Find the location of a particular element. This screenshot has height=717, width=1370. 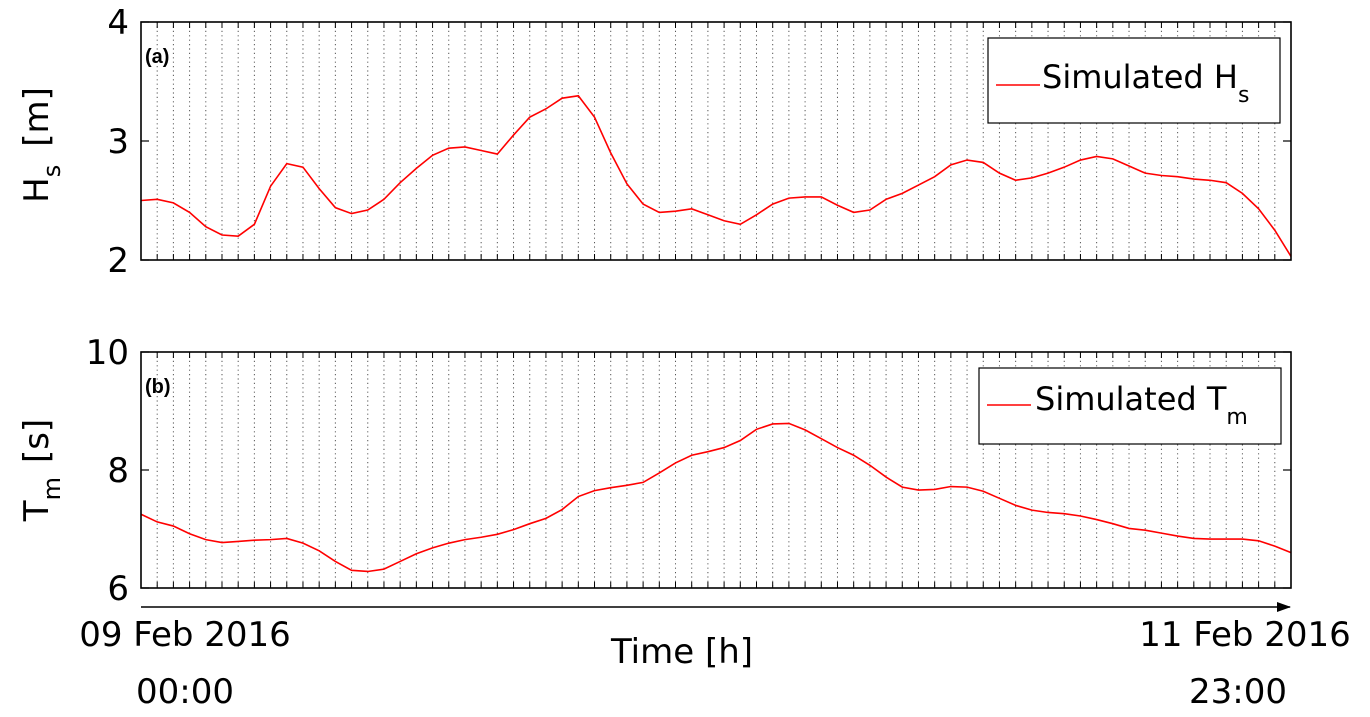

svg-text: Simulated Hs is located at coordinates (1145, 83).